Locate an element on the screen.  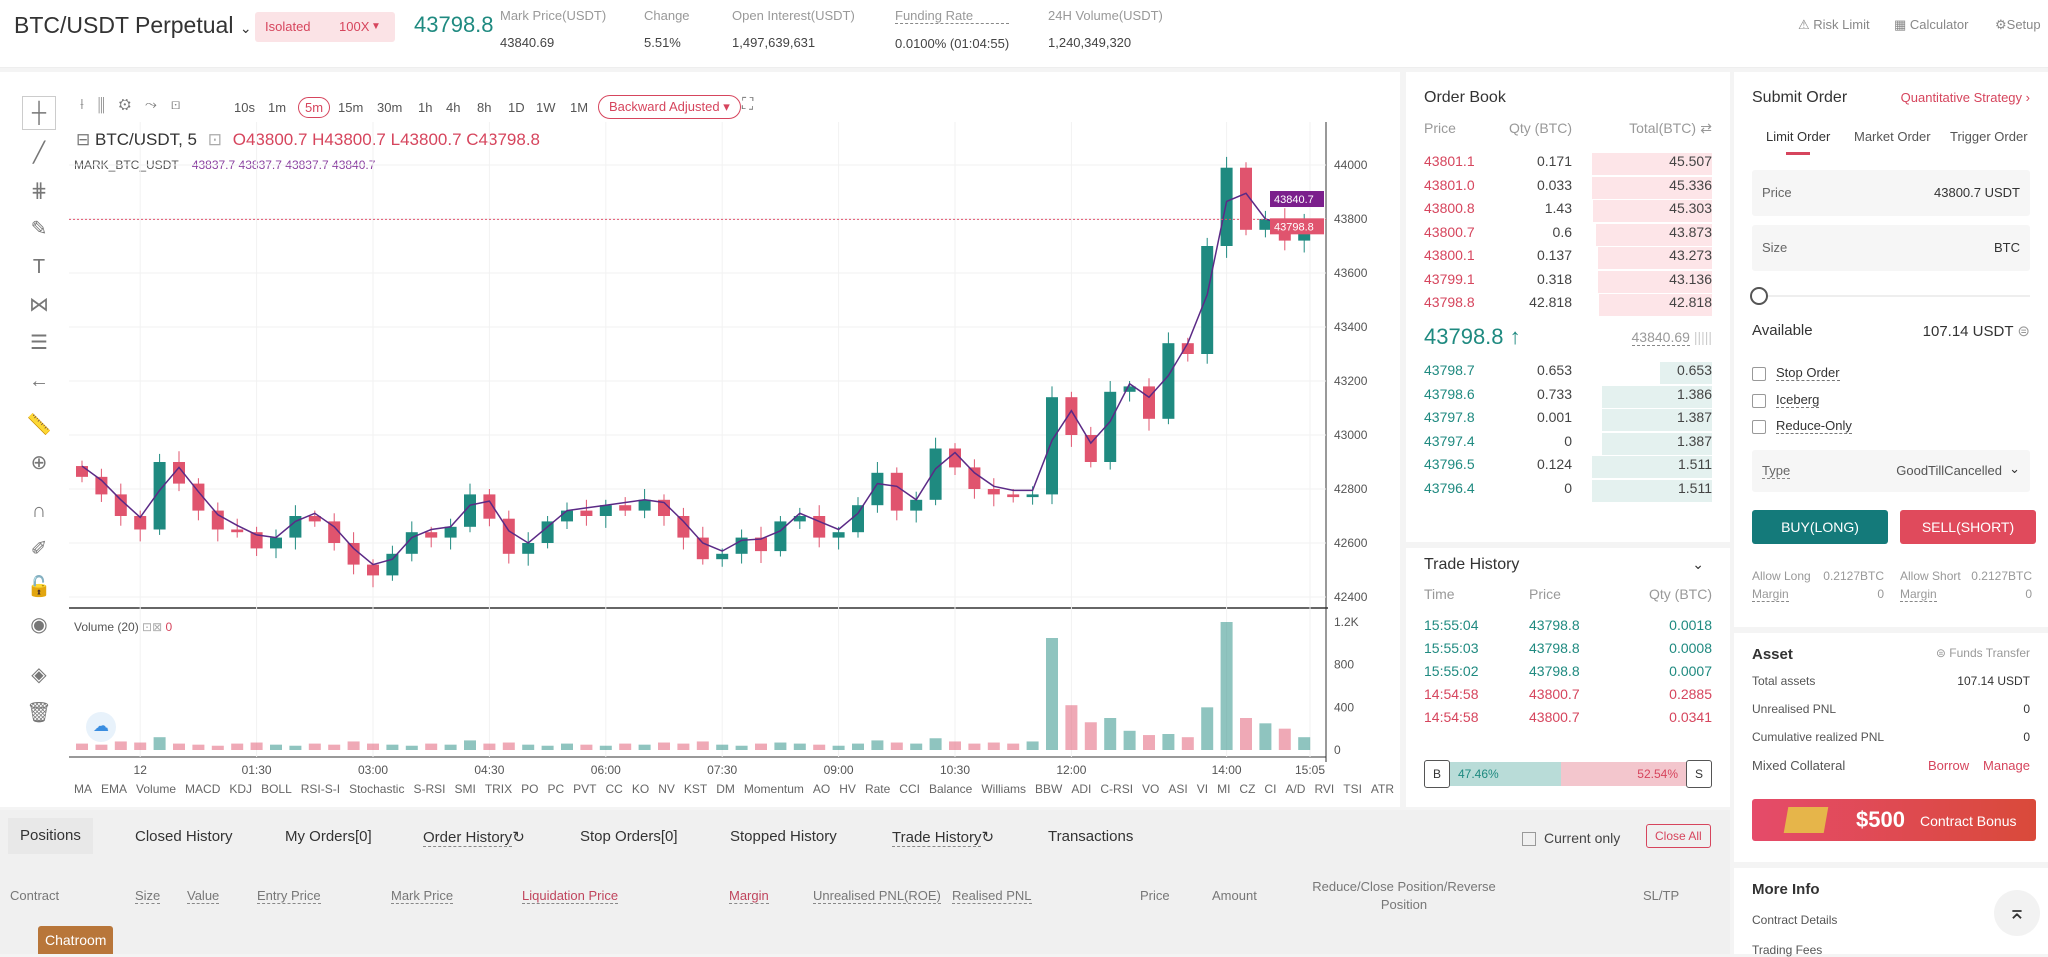
ask-row: 43800.1 0.137 43.273 is located at coordinates (1568, 258).